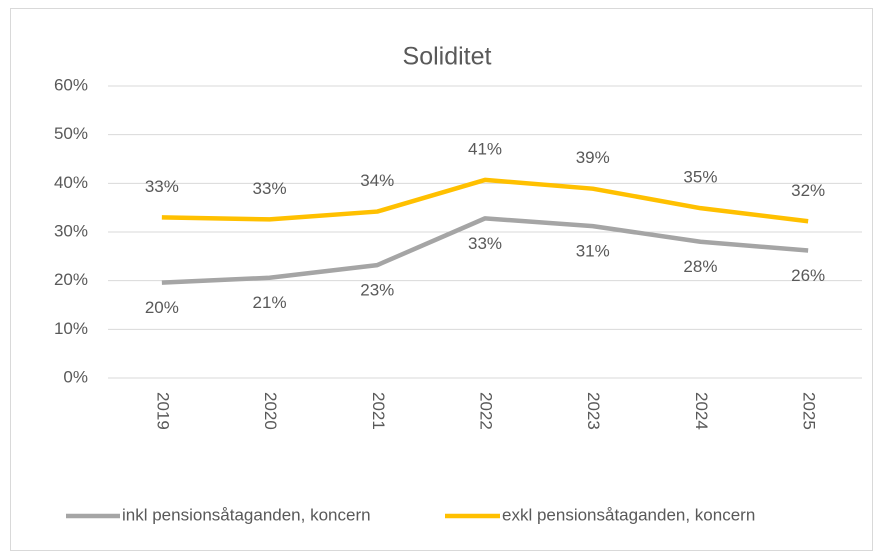 The width and height of the screenshot is (875, 553). What do you see at coordinates (71, 133) in the screenshot?
I see `y-tick-label: 50%` at bounding box center [71, 133].